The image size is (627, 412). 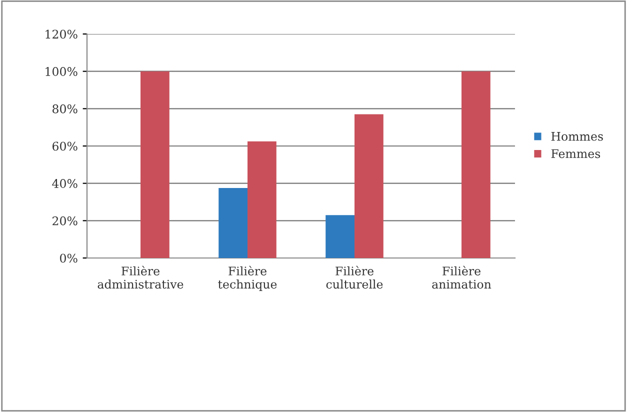 I want to click on y-tick-label: 20%, so click(x=65, y=221).